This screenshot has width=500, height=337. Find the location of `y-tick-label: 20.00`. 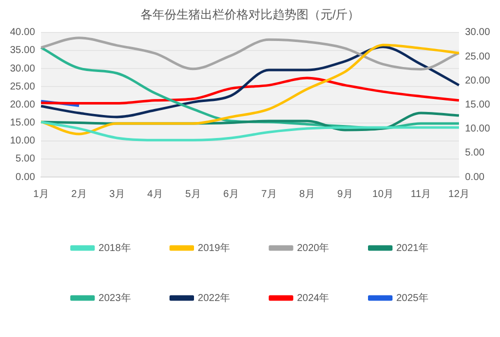

y-tick-label: 20.00 is located at coordinates (23, 104).